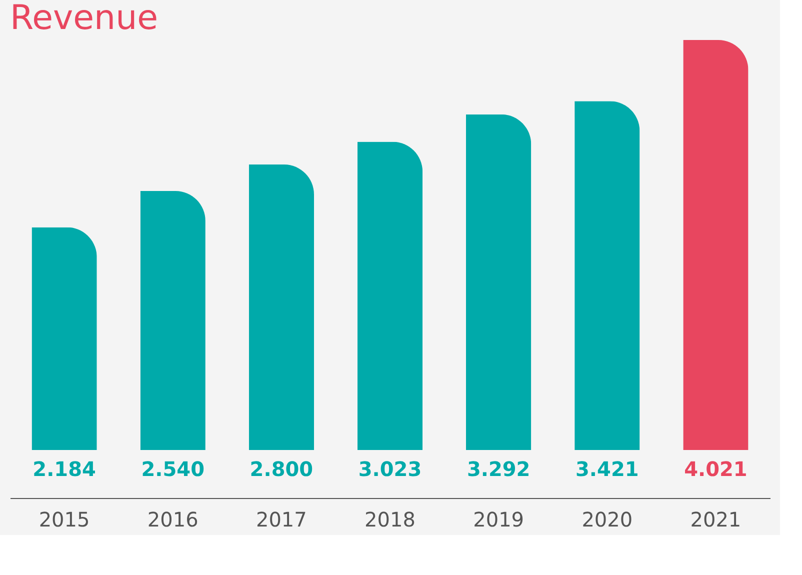  Describe the element at coordinates (172, 520) in the screenshot. I see `x-tick-label: 2016` at that location.